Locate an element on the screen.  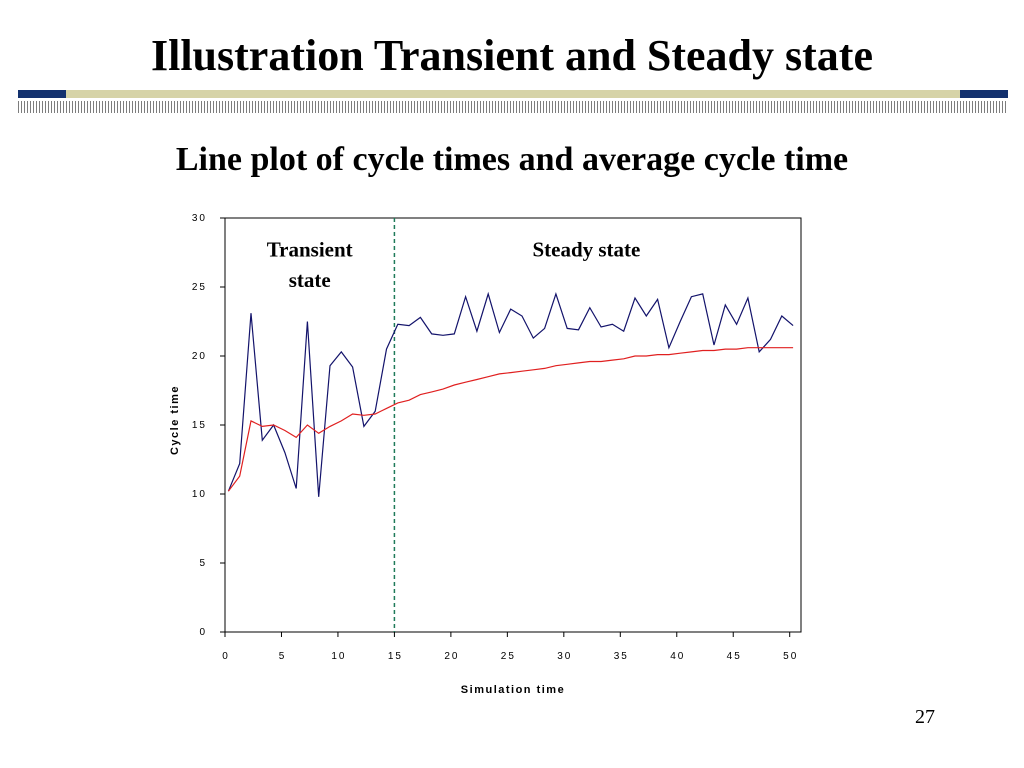
x-tick-label: 15 is located at coordinates (395, 656).